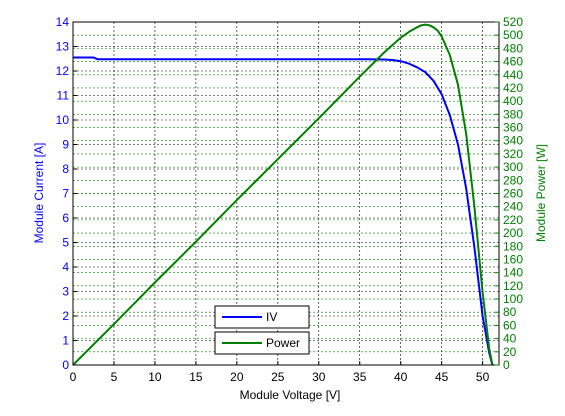 This screenshot has height=416, width=565. Describe the element at coordinates (237, 377) in the screenshot. I see `x-tick-label: 20` at that location.